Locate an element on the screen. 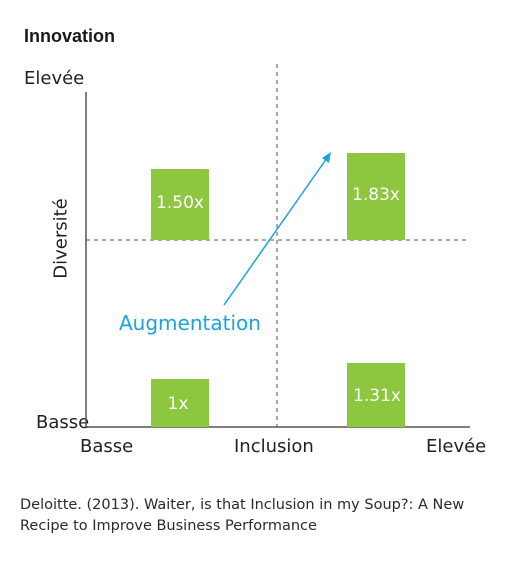  quadrant-bar-low-inclusion-low-diversity: 1x is located at coordinates (180, 403).